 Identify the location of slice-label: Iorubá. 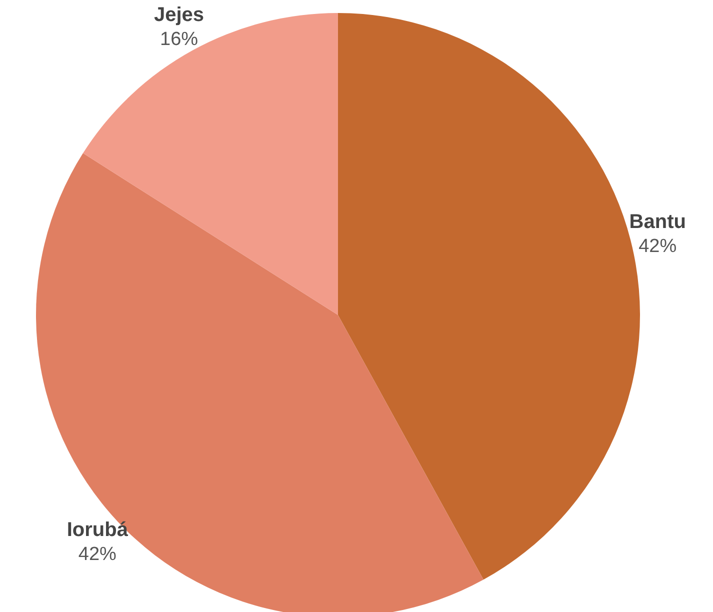
(97, 529).